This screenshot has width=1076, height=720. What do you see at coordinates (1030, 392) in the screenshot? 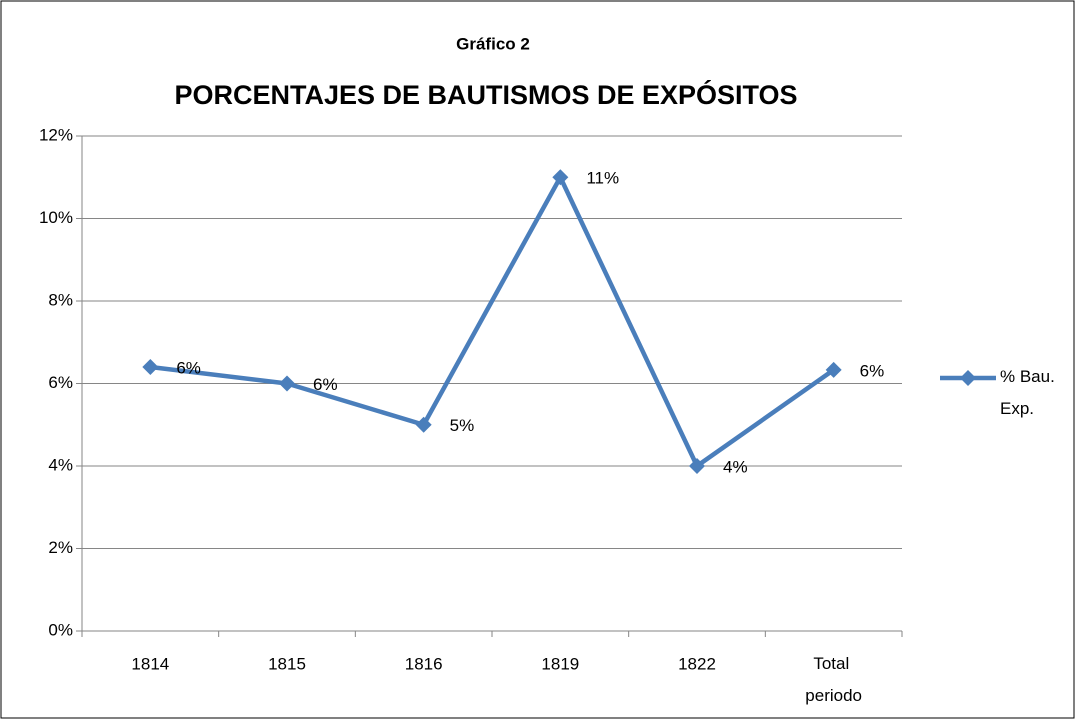
I see `legend-label: % Bau. Exp.` at bounding box center [1030, 392].